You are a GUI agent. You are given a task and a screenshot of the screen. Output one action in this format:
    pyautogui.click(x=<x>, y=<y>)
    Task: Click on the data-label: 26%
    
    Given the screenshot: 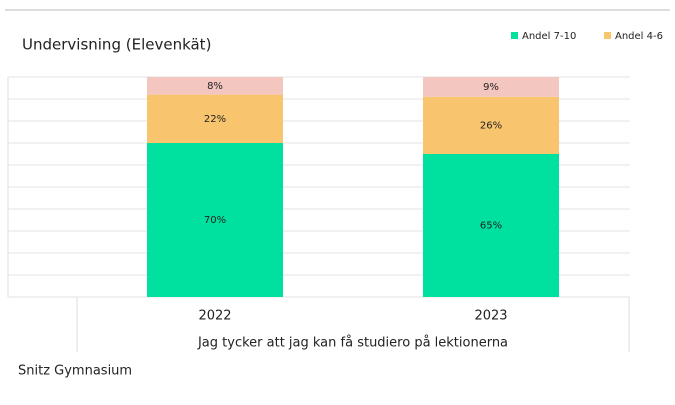 What is the action you would take?
    pyautogui.click(x=491, y=125)
    